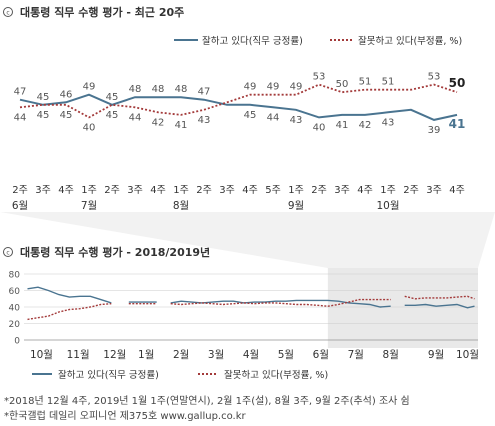  I want to click on data-label-approve: 42, so click(365, 125).